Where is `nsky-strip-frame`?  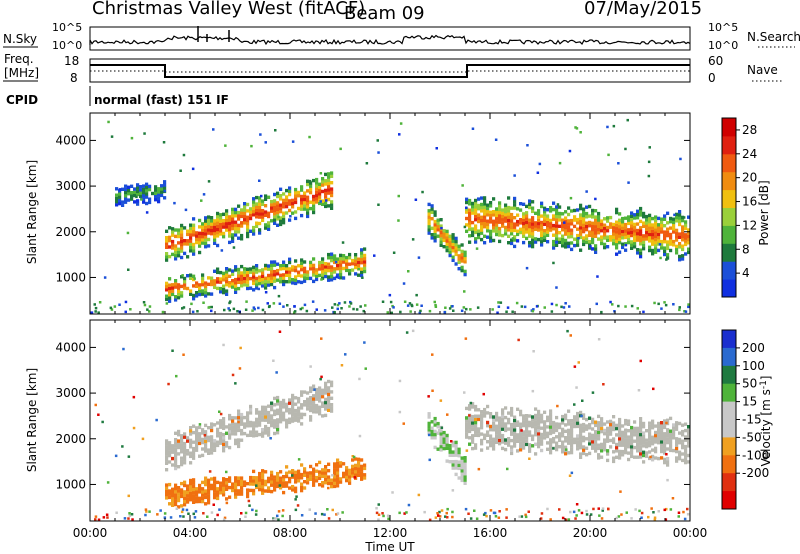
nsky-strip-frame is located at coordinates (390, 38).